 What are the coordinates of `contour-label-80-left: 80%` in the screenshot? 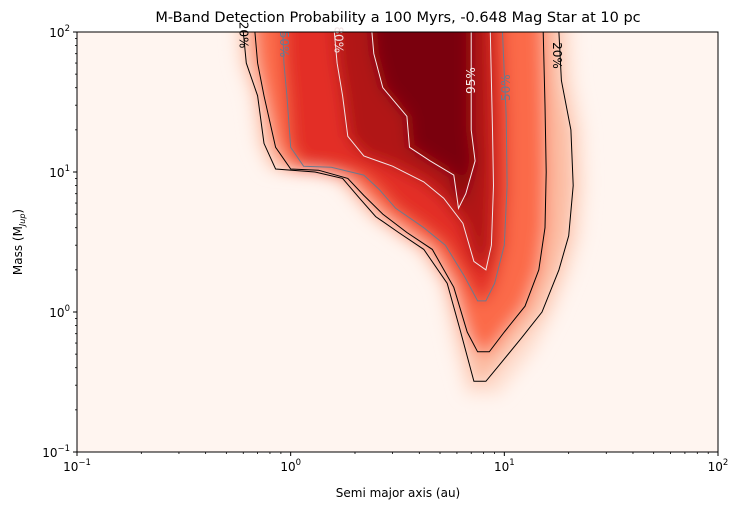 It's located at (338, 39).